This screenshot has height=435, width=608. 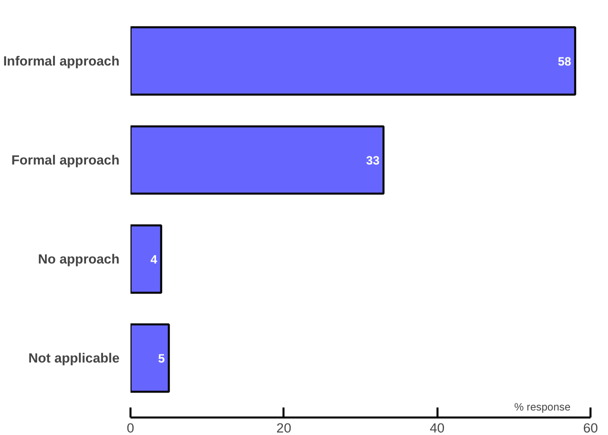 What do you see at coordinates (65, 160) in the screenshot?
I see `y-tick-label: Formal approach` at bounding box center [65, 160].